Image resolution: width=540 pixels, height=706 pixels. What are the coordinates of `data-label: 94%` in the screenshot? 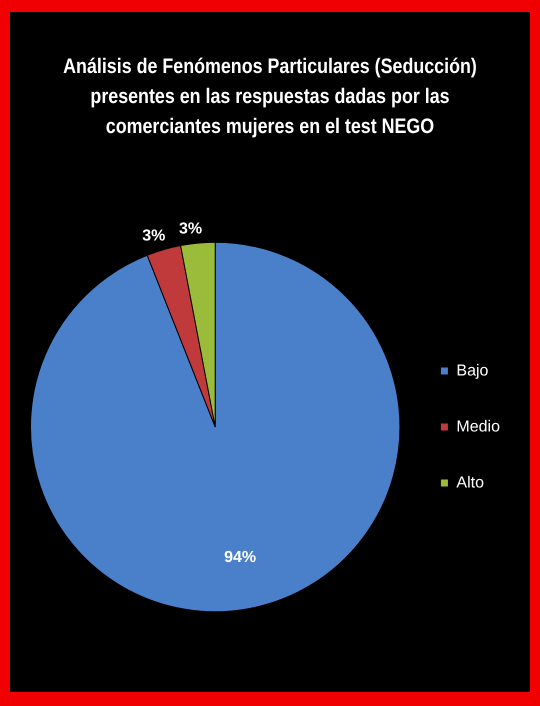 It's located at (240, 557).